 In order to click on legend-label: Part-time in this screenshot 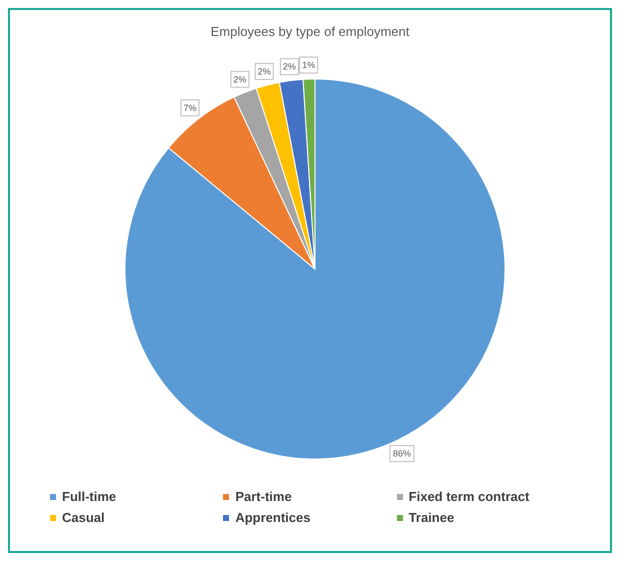, I will do `click(263, 496)`.